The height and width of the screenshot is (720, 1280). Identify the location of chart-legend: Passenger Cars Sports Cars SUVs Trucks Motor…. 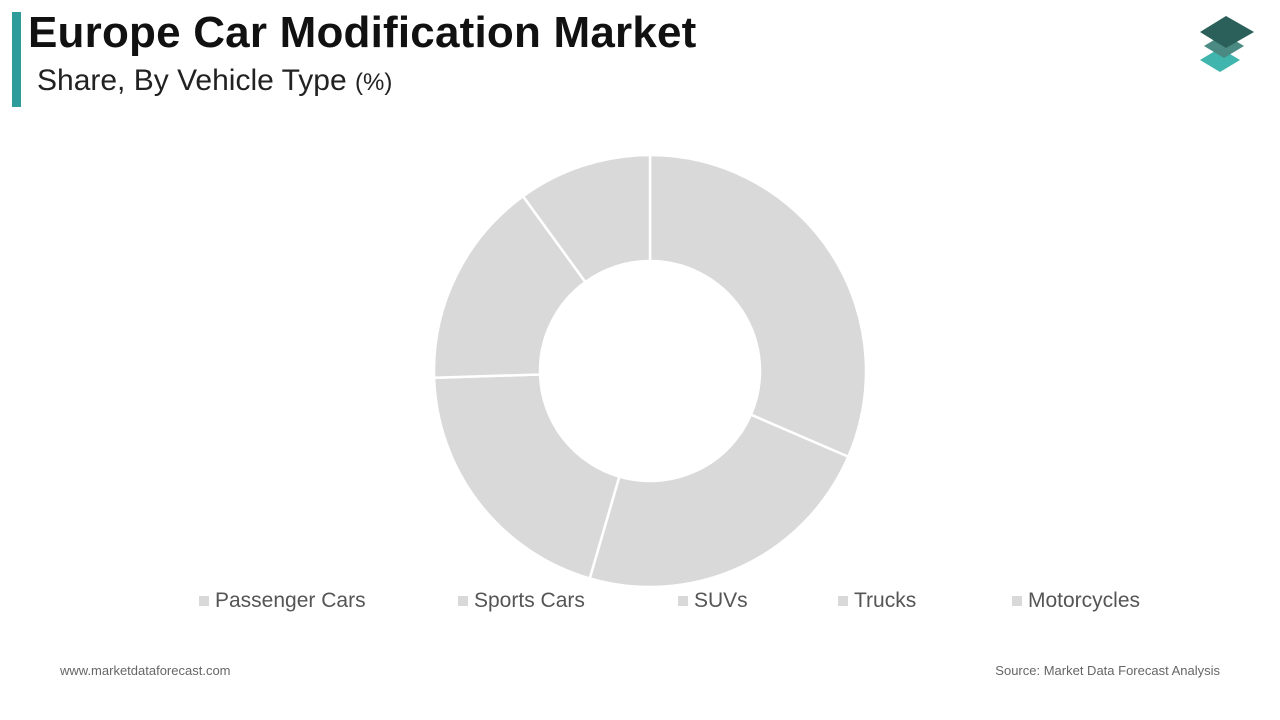
(640, 601).